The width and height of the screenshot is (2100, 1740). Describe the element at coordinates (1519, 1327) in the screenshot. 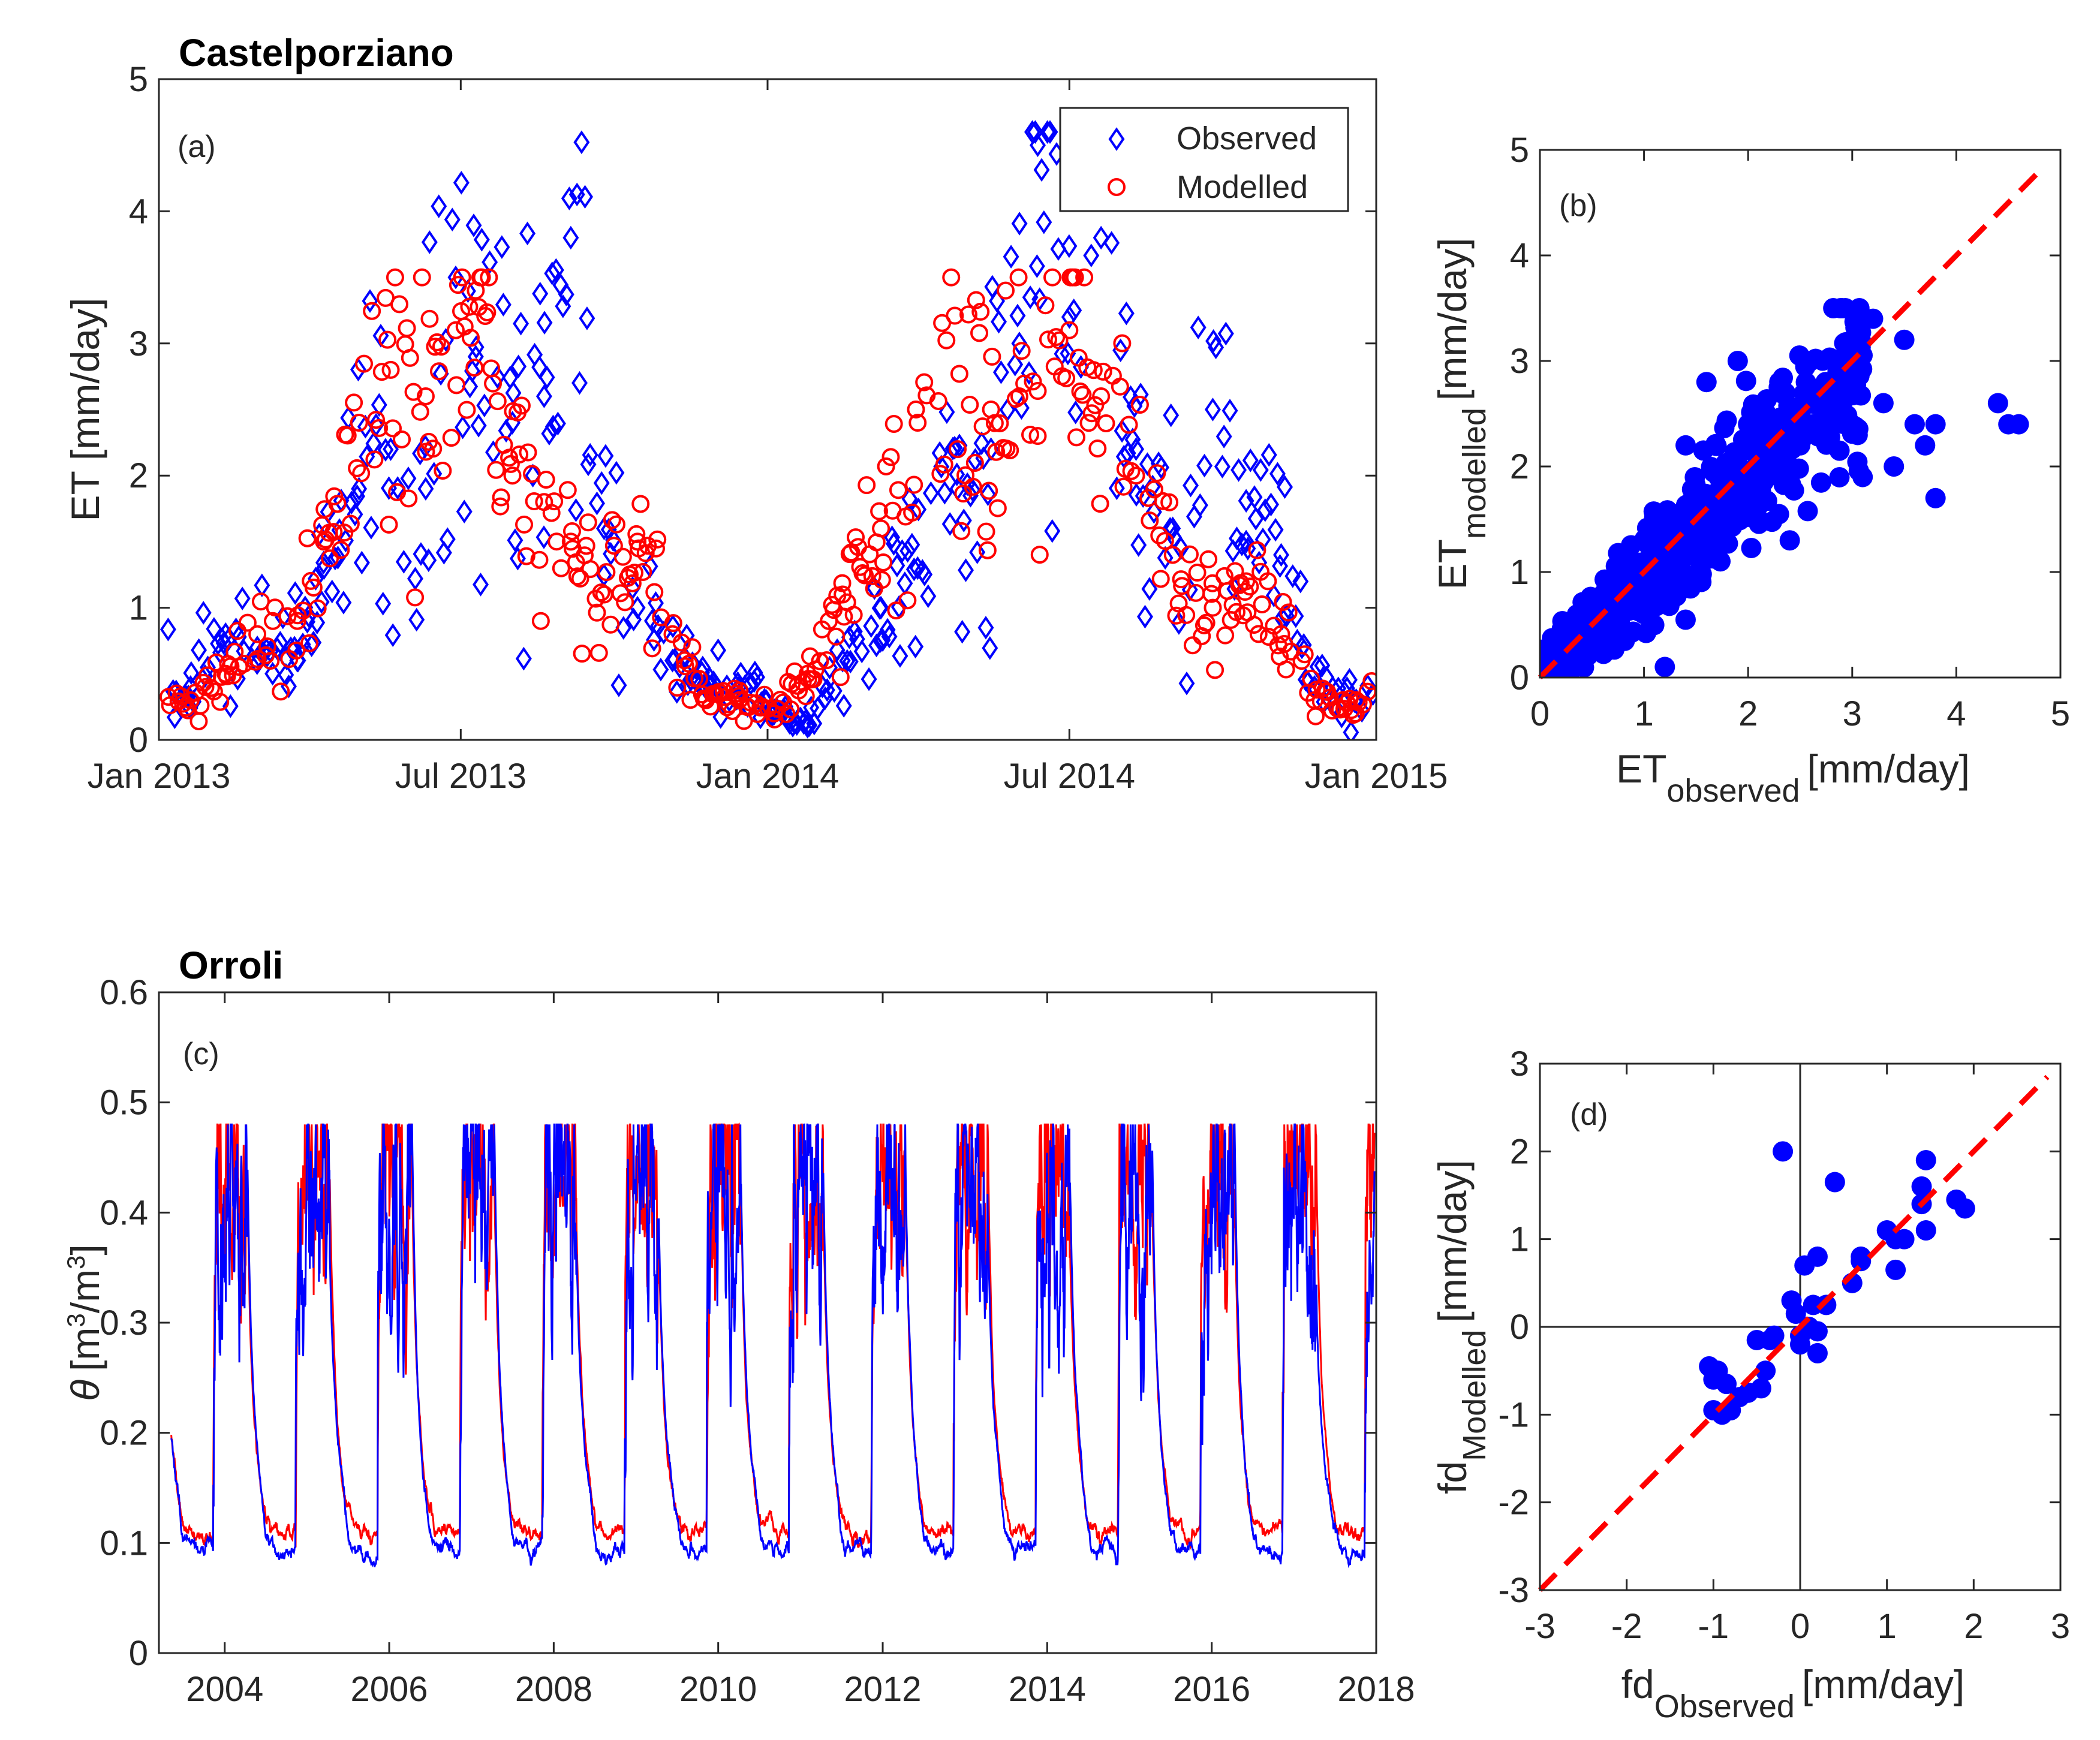

I see `panel-d-ytick-label: 0` at that location.